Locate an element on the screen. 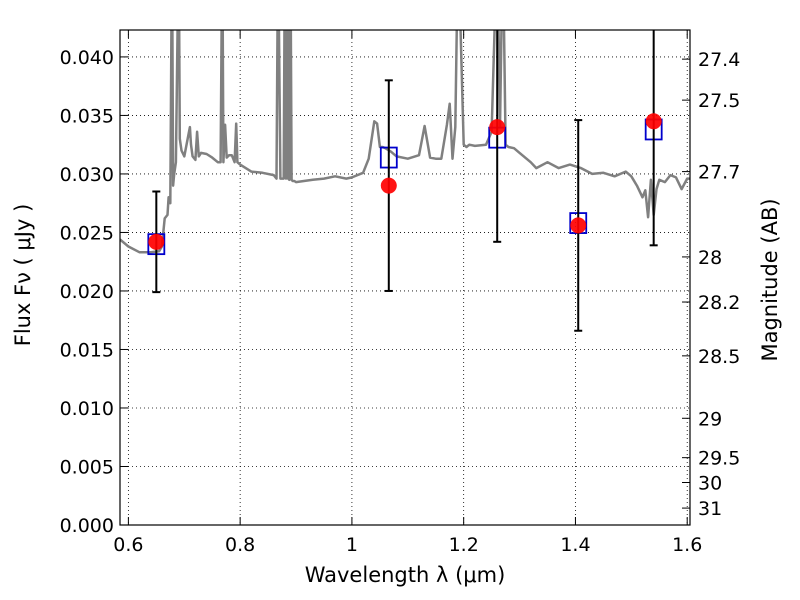 This screenshot has height=600, width=800. x-tick-label: 0.6 is located at coordinates (128, 545).